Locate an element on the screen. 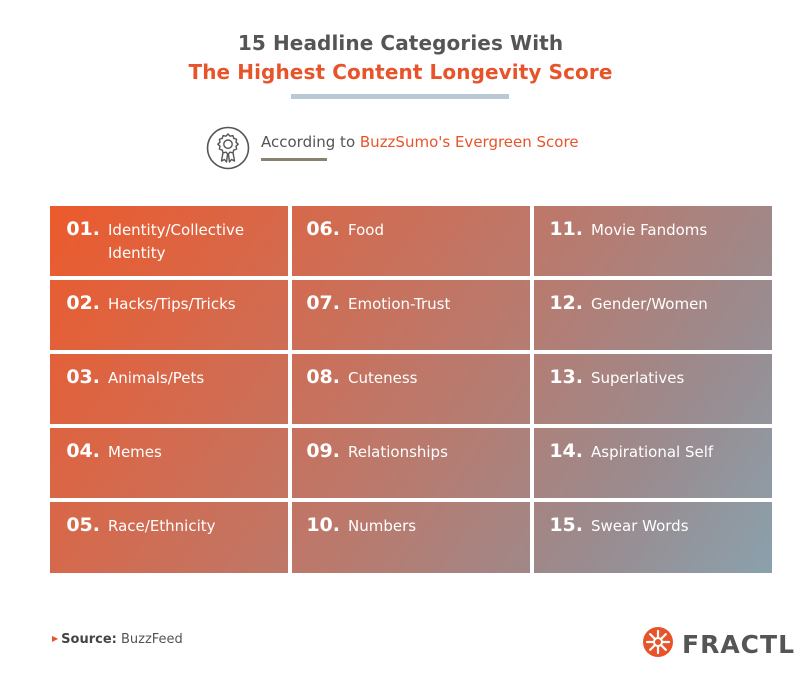  category-cell-03: 03. Animals/Pets is located at coordinates (169, 378).